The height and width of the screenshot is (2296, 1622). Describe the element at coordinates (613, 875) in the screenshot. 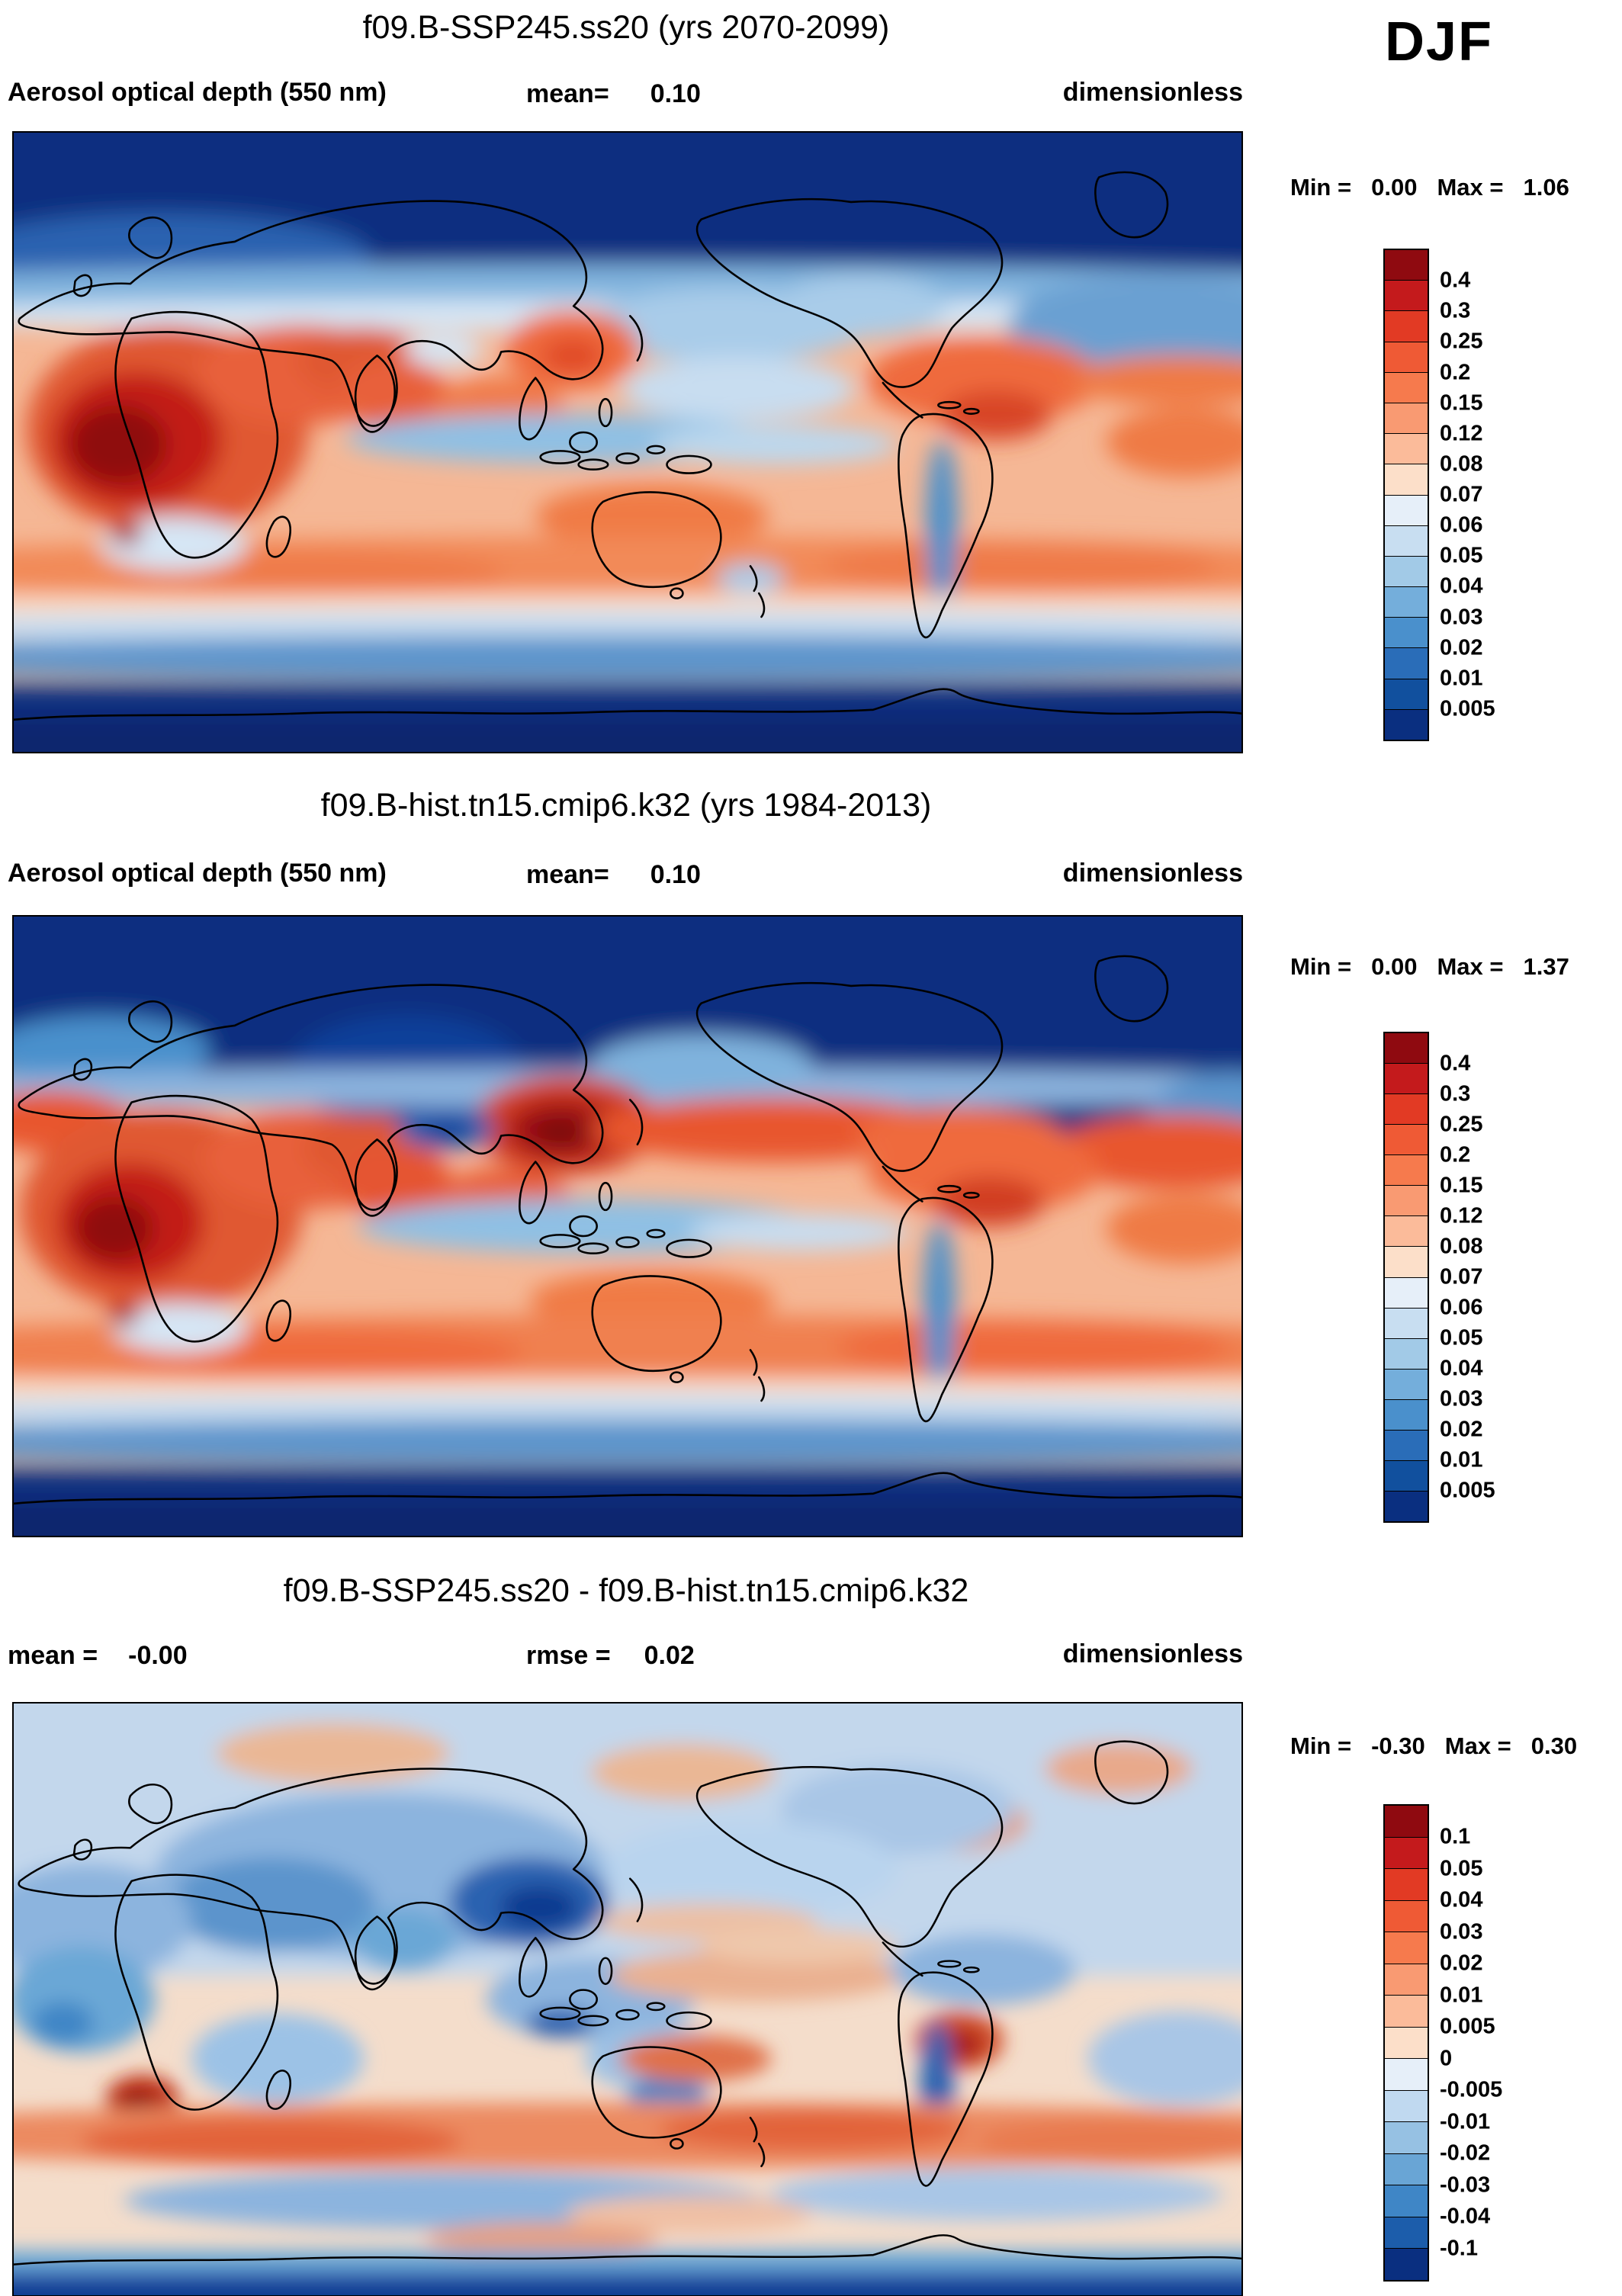

I see `panel2-mean: mean= 0.10` at that location.